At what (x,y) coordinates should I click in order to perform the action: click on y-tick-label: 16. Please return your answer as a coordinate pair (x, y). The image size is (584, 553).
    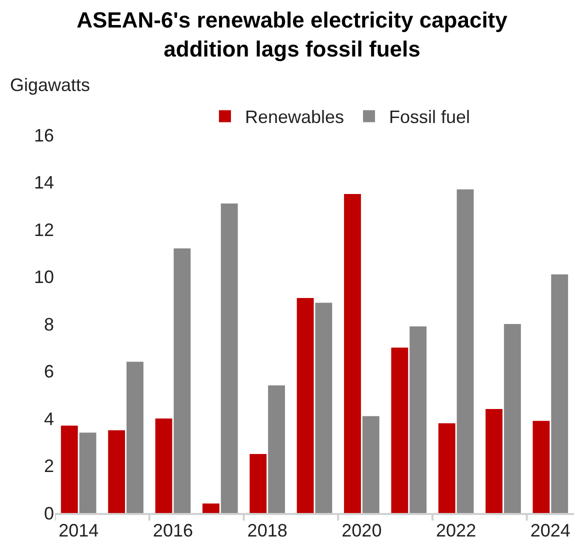
    Looking at the image, I should click on (44, 135).